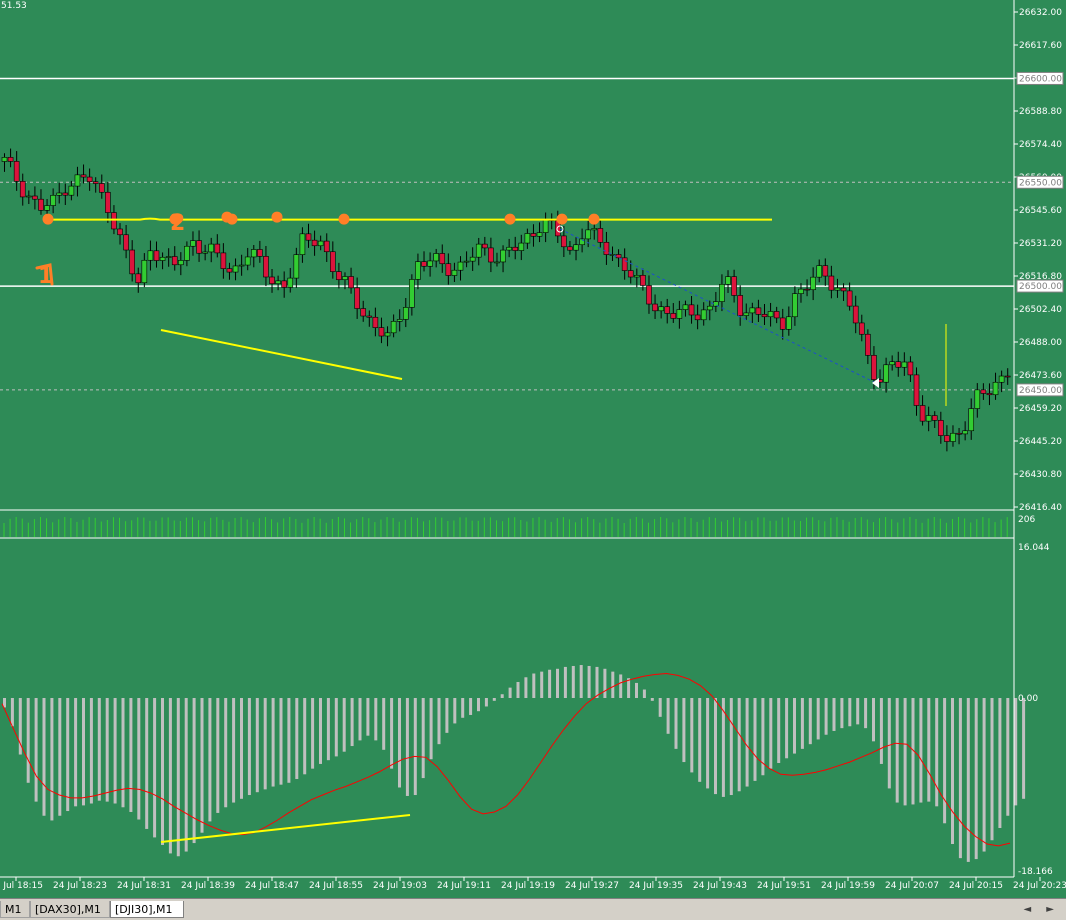  I want to click on price-tick-label: 26632.00, so click(1040, 13).